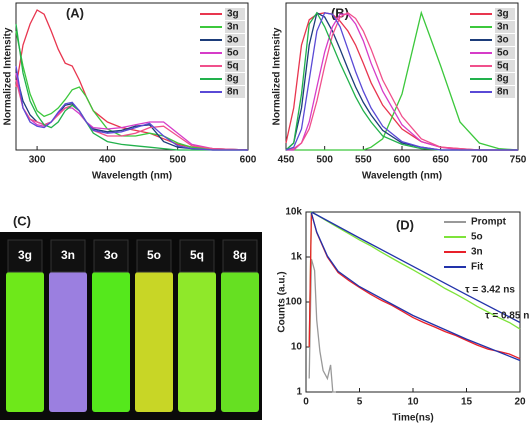 Image resolution: width=529 pixels, height=426 pixels. Describe the element at coordinates (467, 402) in the screenshot. I see `x-tick-label: 15` at that location.